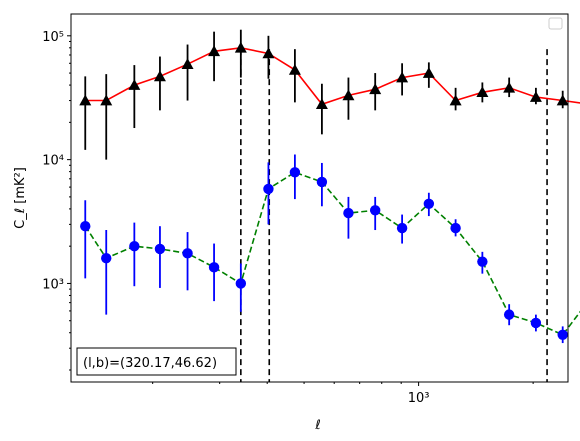 This screenshot has height=441, width=580. Describe the element at coordinates (53, 161) in the screenshot. I see `y-tick-label: 10⁴` at that location.